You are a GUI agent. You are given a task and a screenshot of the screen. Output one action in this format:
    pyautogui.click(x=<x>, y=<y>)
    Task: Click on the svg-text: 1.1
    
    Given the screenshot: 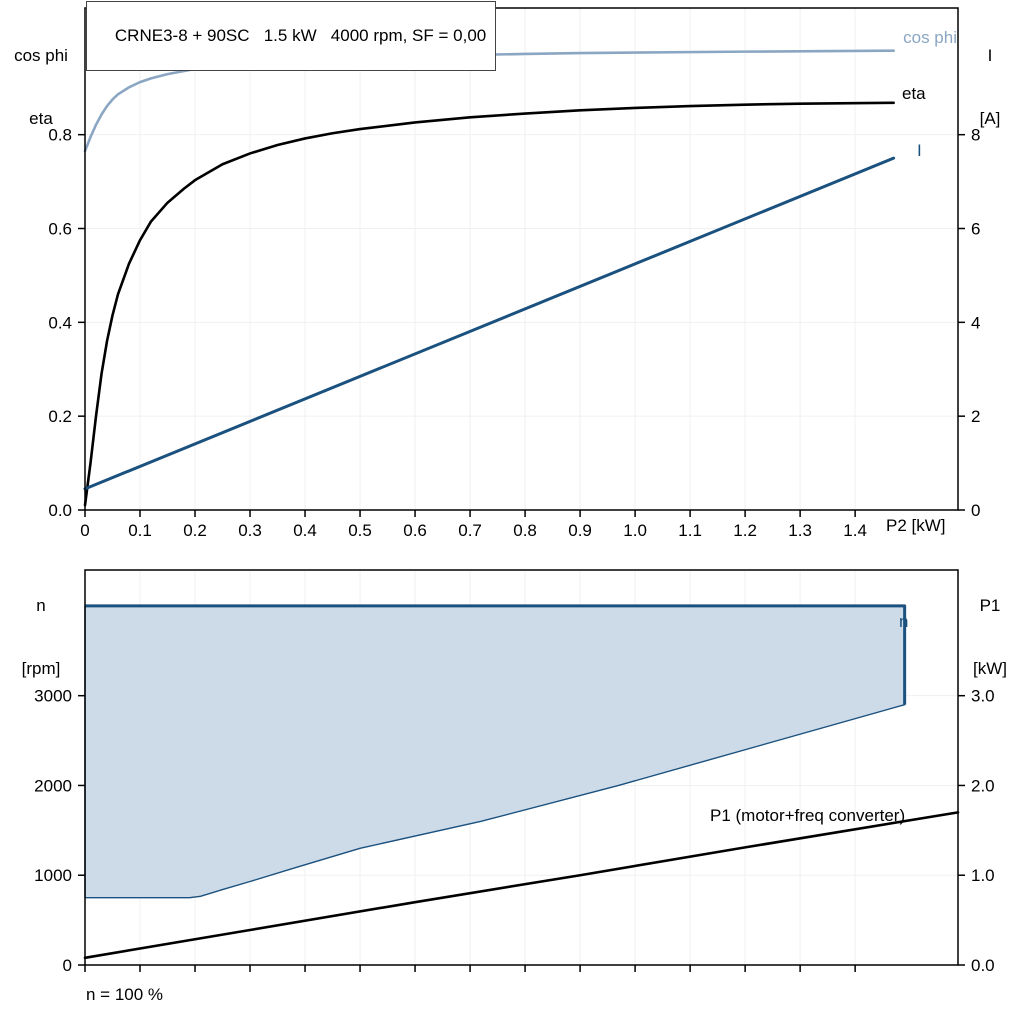 What is the action you would take?
    pyautogui.click(x=690, y=530)
    